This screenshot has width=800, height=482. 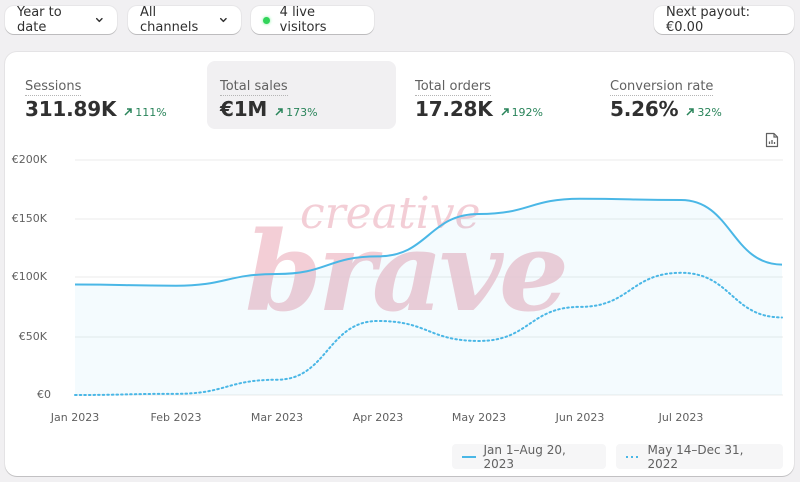 I want to click on metric-delta: 192%, so click(x=522, y=112).